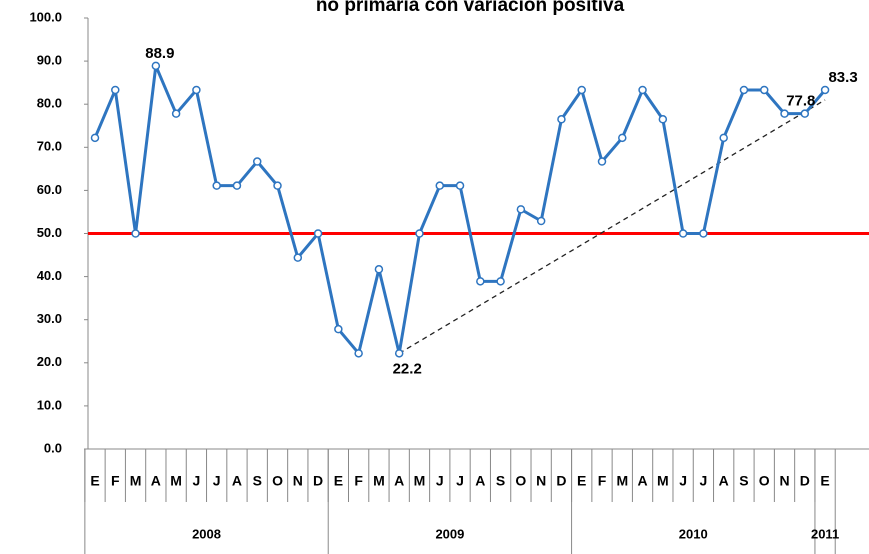 The width and height of the screenshot is (869, 554). What do you see at coordinates (449, 533) in the screenshot?
I see `group-label: 2009` at bounding box center [449, 533].